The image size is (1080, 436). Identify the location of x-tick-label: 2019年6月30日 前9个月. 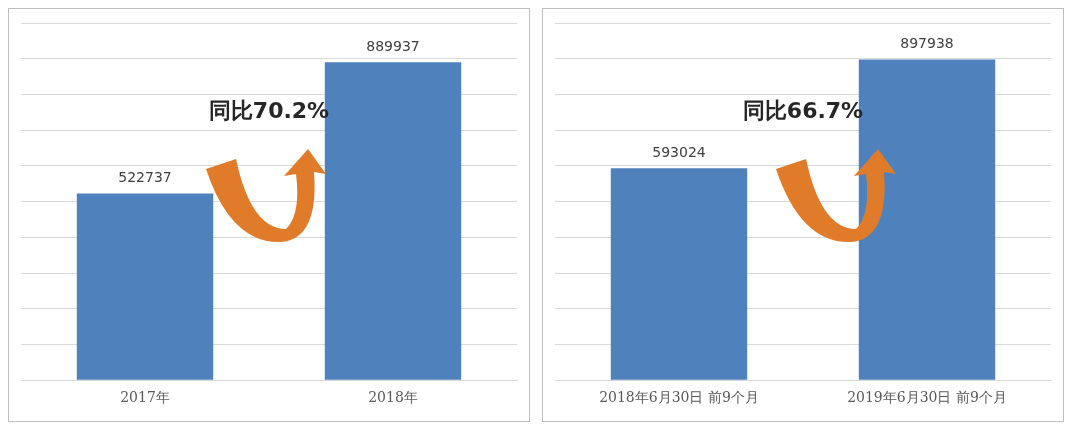
(927, 397).